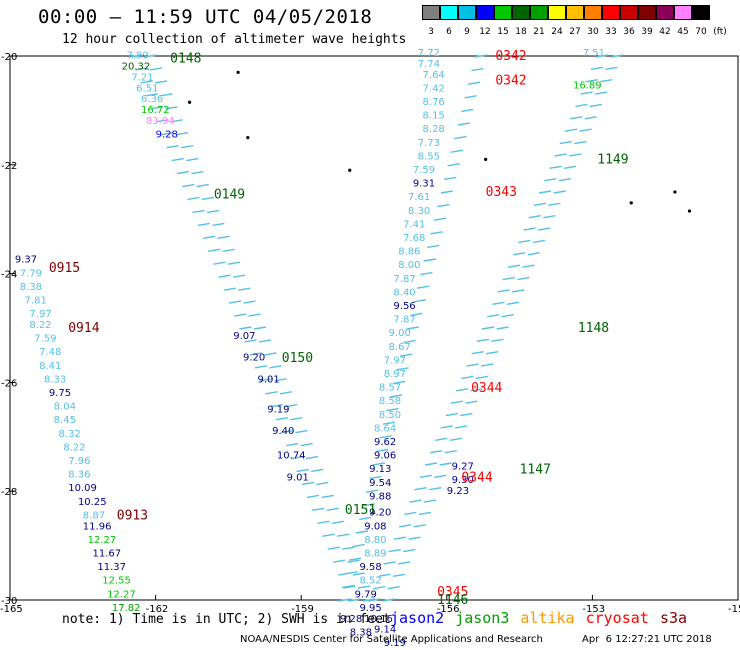  Describe the element at coordinates (557, 32) in the screenshot. I see `color-scale-label: 24` at that location.